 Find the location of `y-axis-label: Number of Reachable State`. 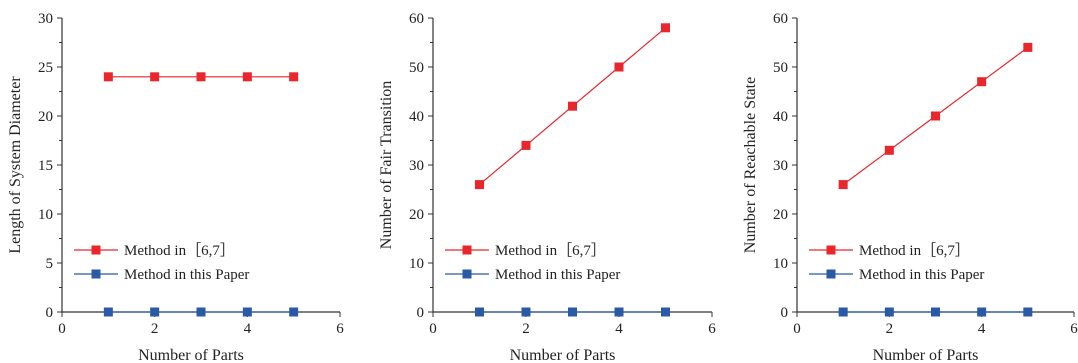

y-axis-label: Number of Reachable State is located at coordinates (750, 165).